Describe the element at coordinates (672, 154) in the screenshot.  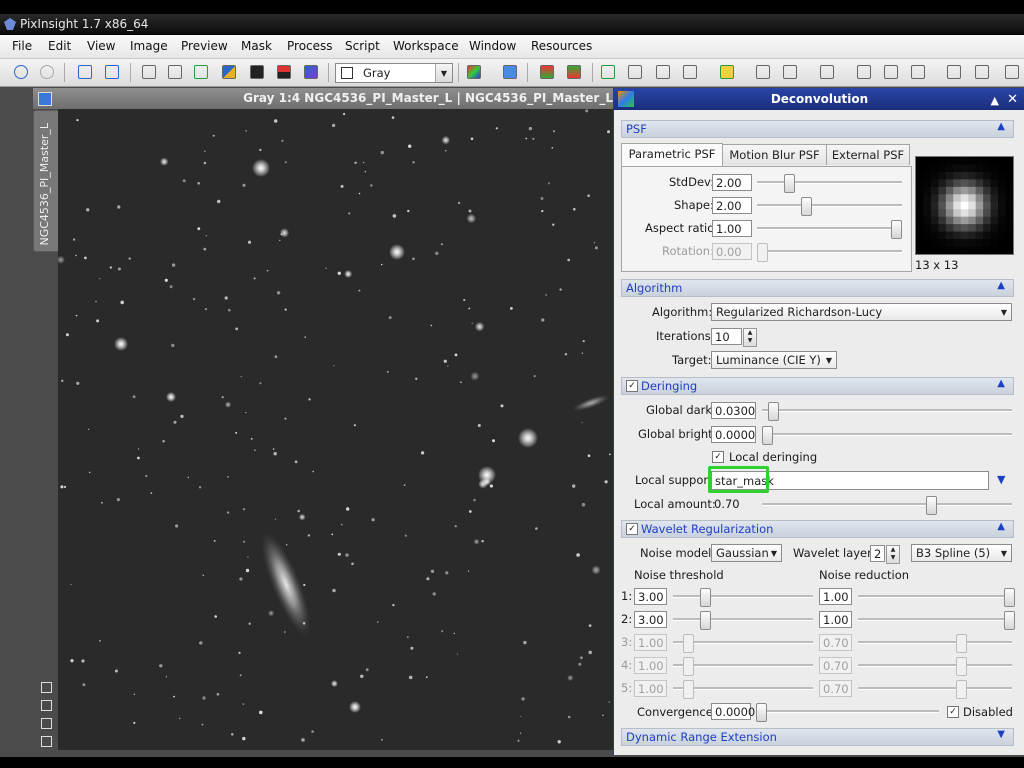
I see `tab-parametric-psf: Parametric PSF` at that location.